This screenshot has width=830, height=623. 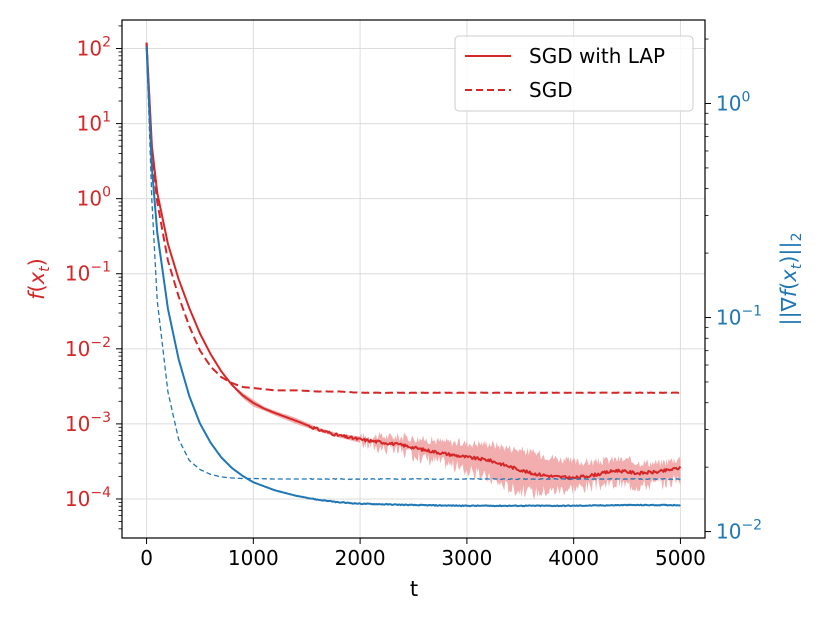 What do you see at coordinates (573, 558) in the screenshot?
I see `x-tick-label: 4000` at bounding box center [573, 558].